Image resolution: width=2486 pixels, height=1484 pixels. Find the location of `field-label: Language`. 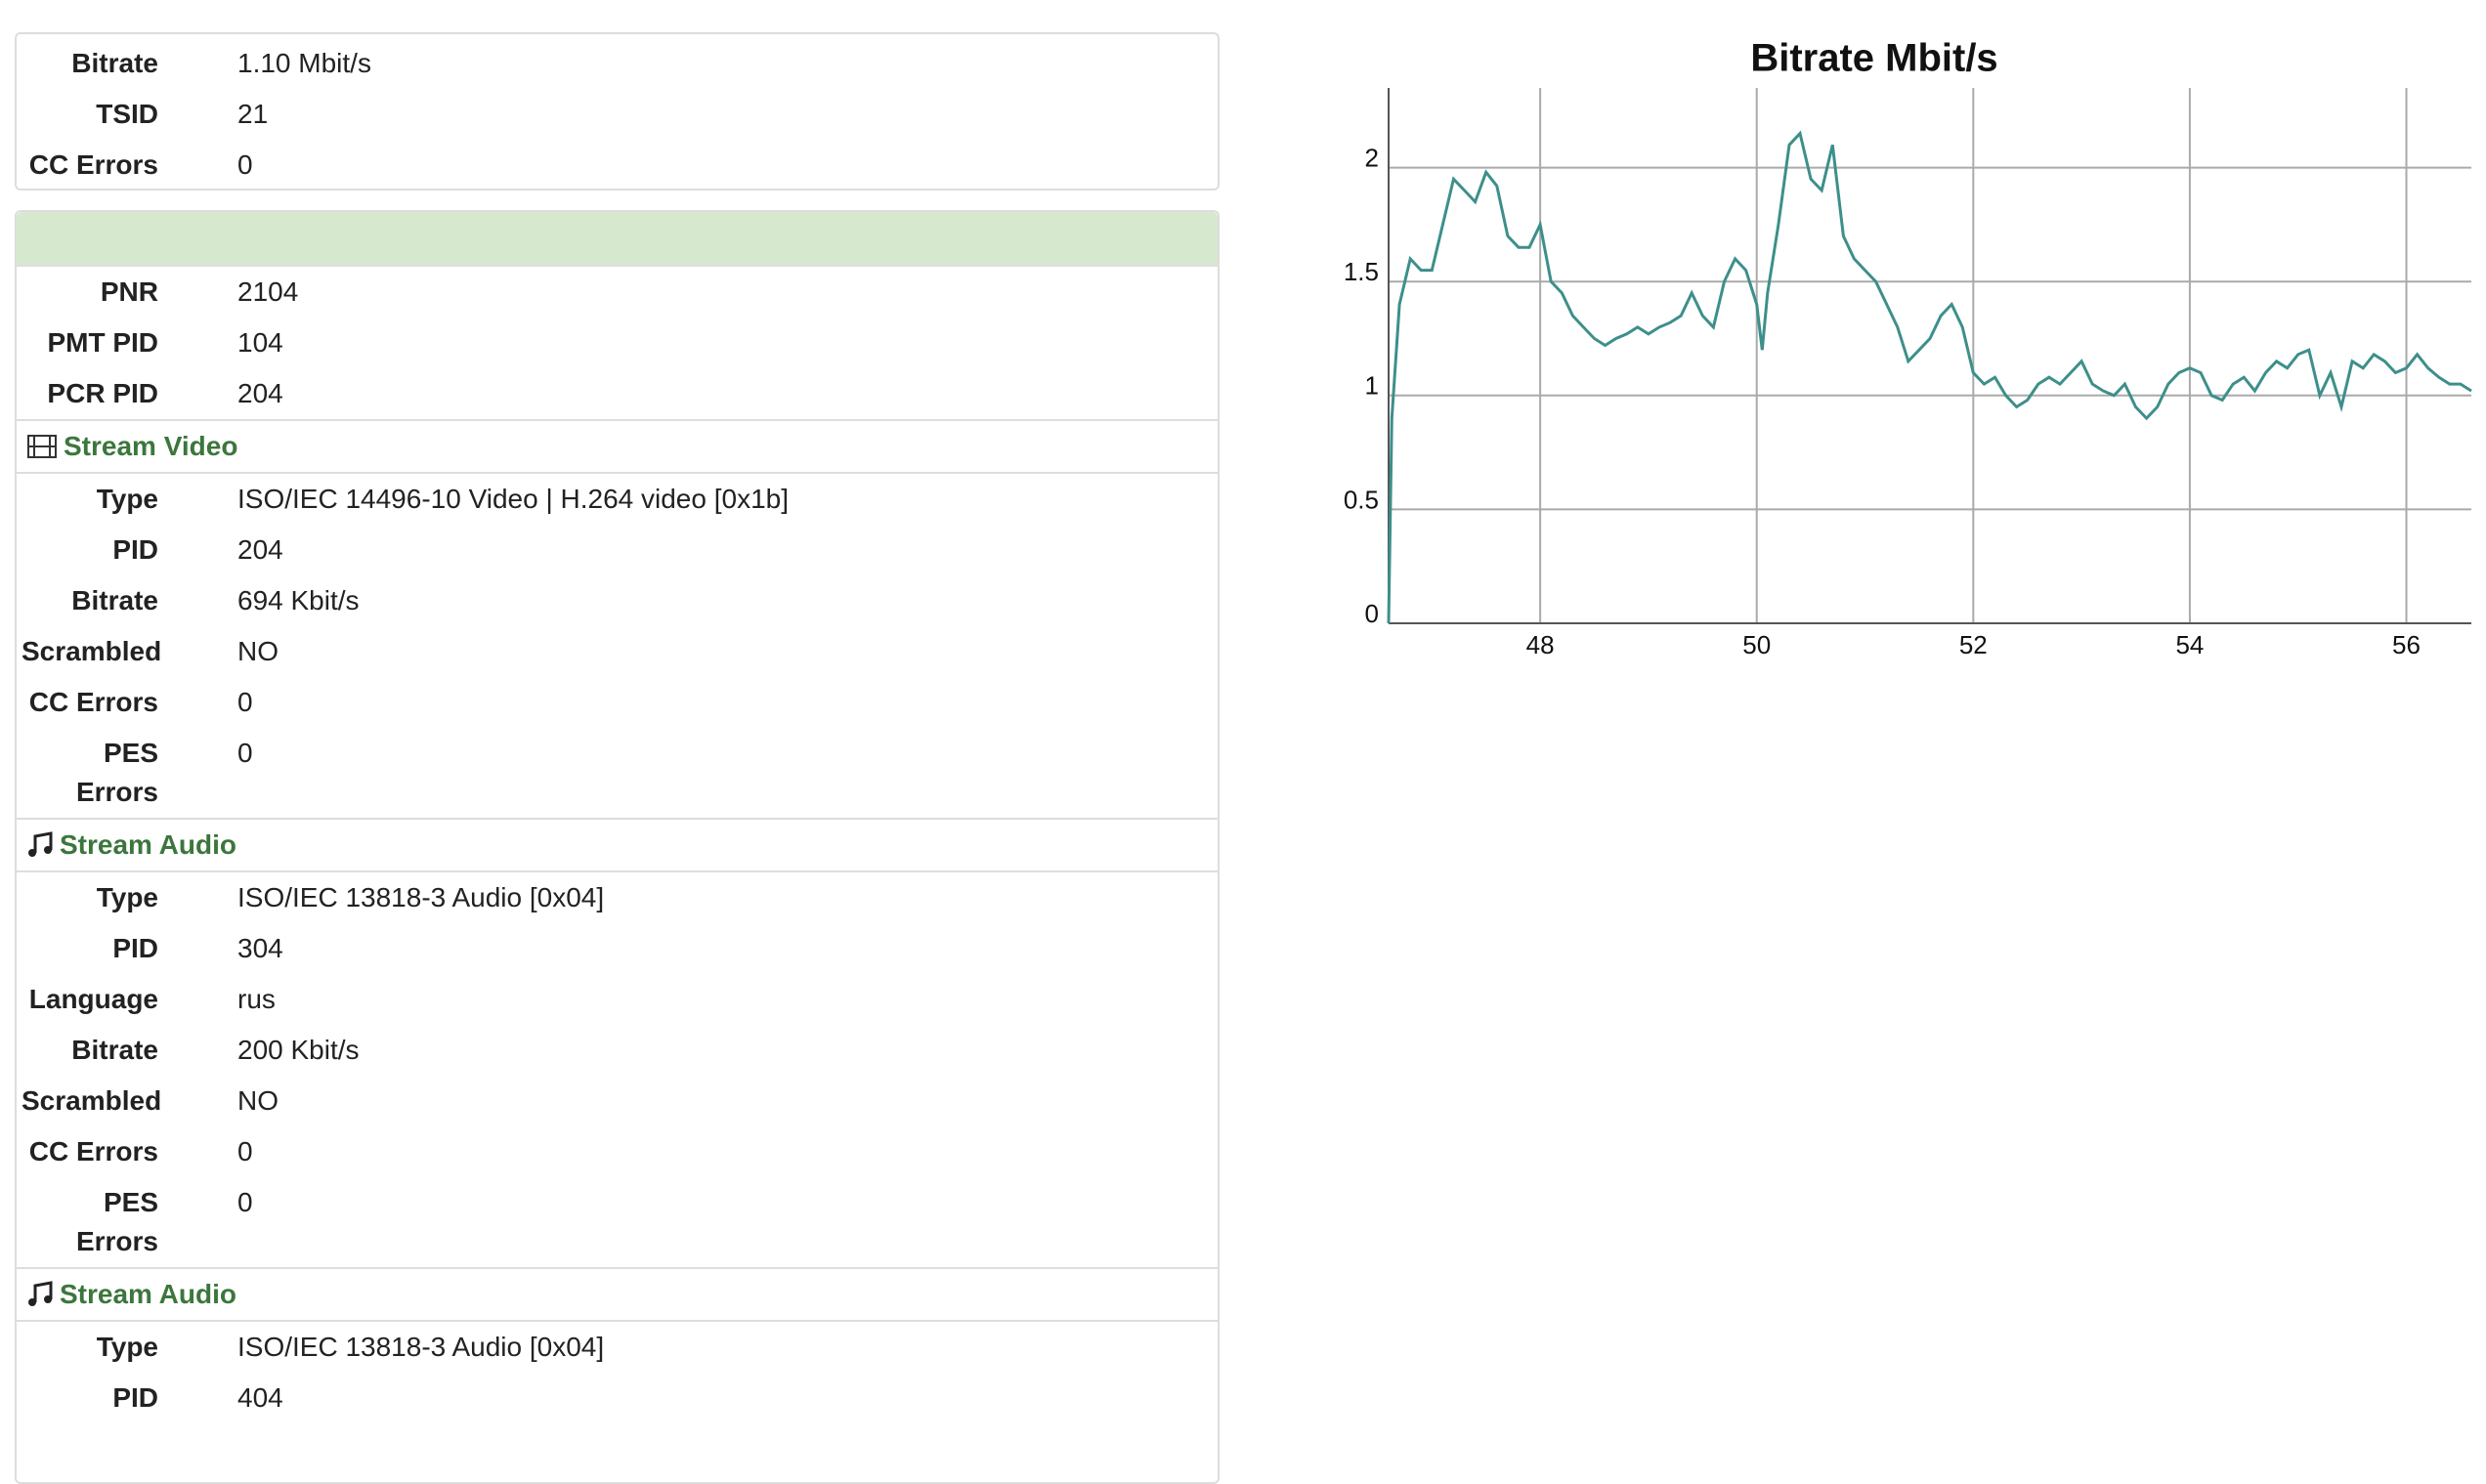

field-label: Language is located at coordinates (93, 999).